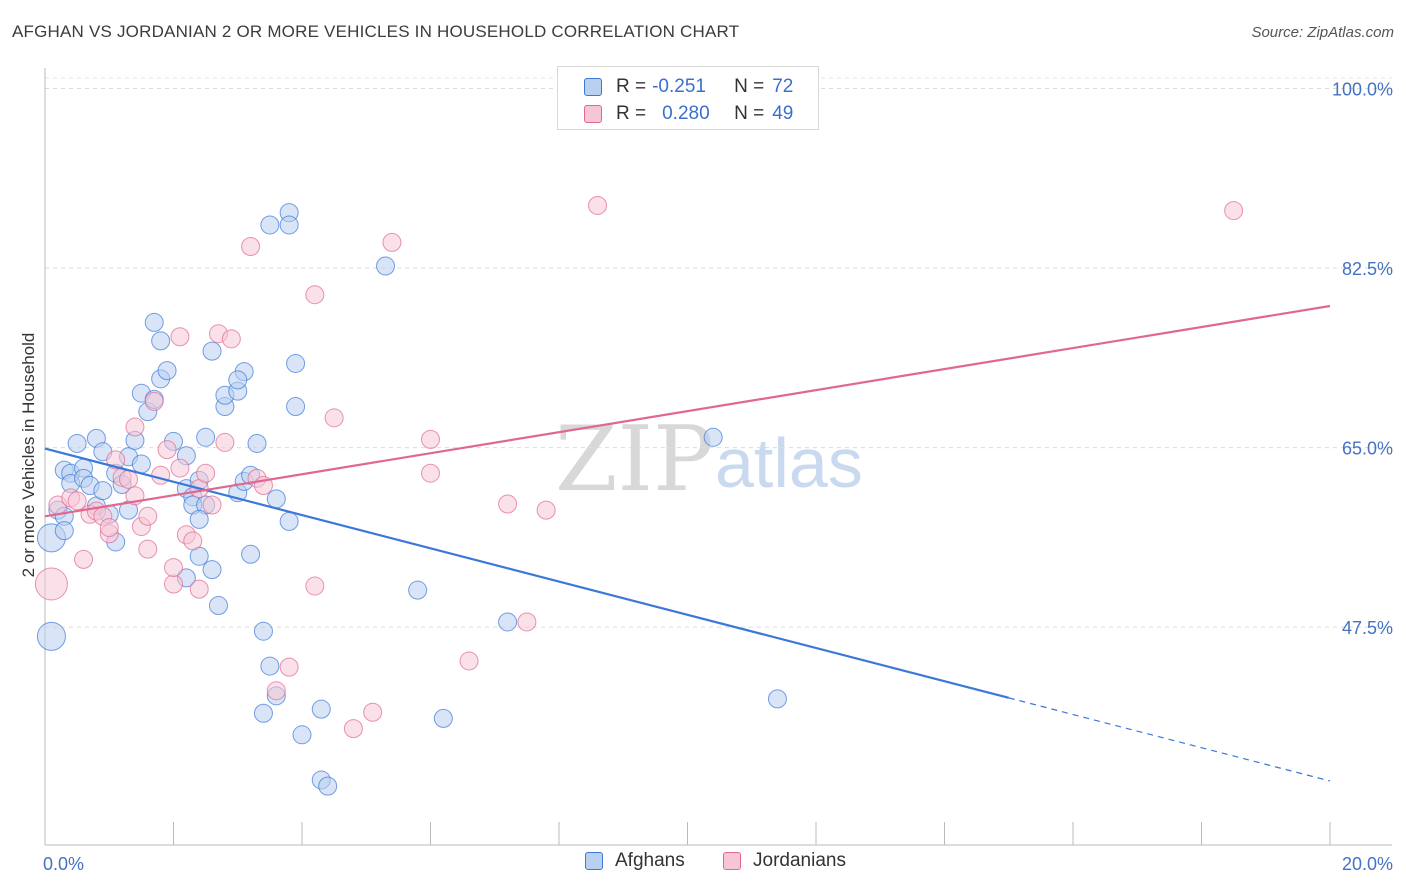 This screenshot has height=892, width=1406. What do you see at coordinates (1322, 32) in the screenshot?
I see `source-credit: Source: ZipAtlas.com` at bounding box center [1322, 32].